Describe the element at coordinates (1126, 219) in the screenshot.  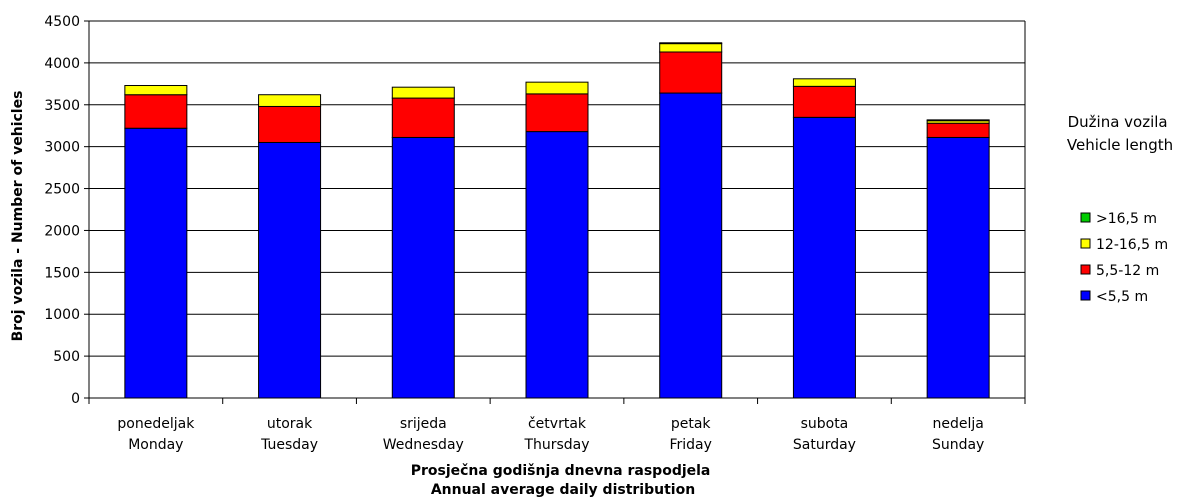
I see `legend-label: >16,5 m` at that location.